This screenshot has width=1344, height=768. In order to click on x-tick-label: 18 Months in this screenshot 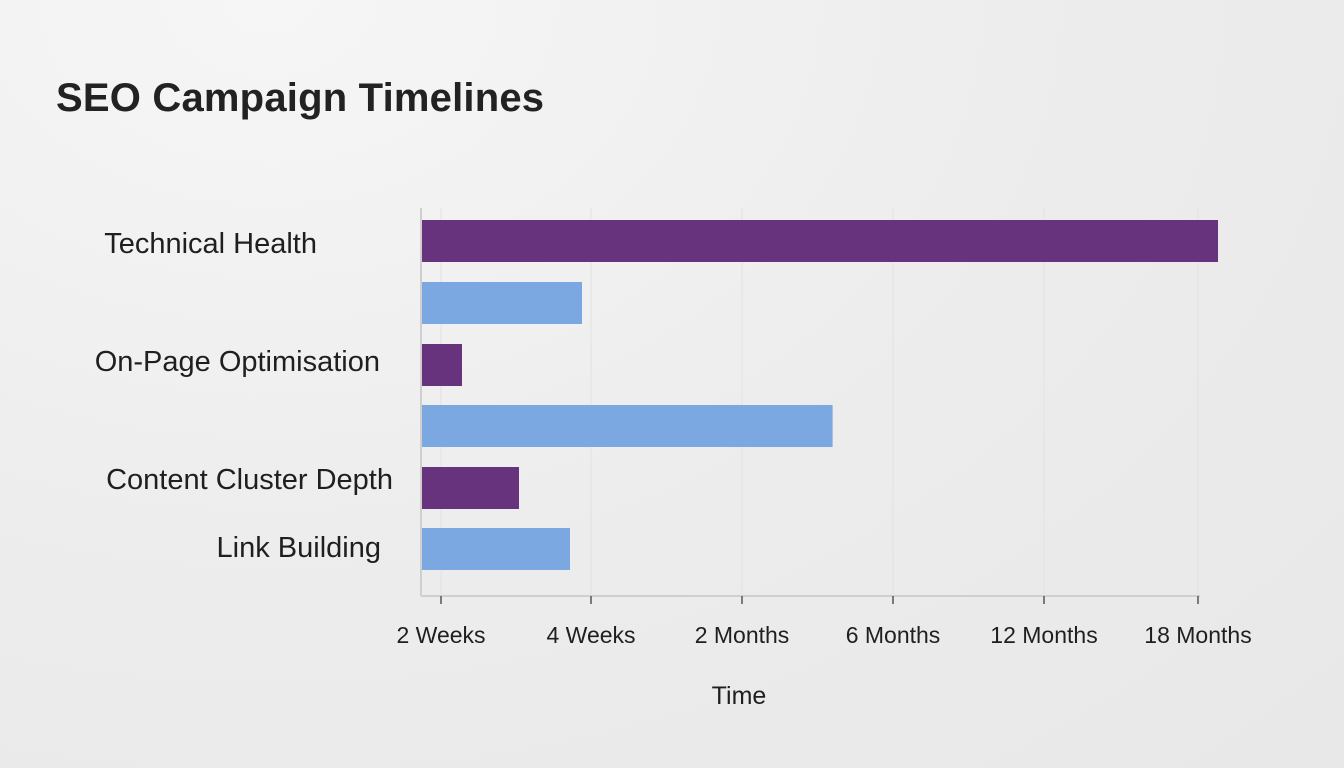, I will do `click(1197, 635)`.